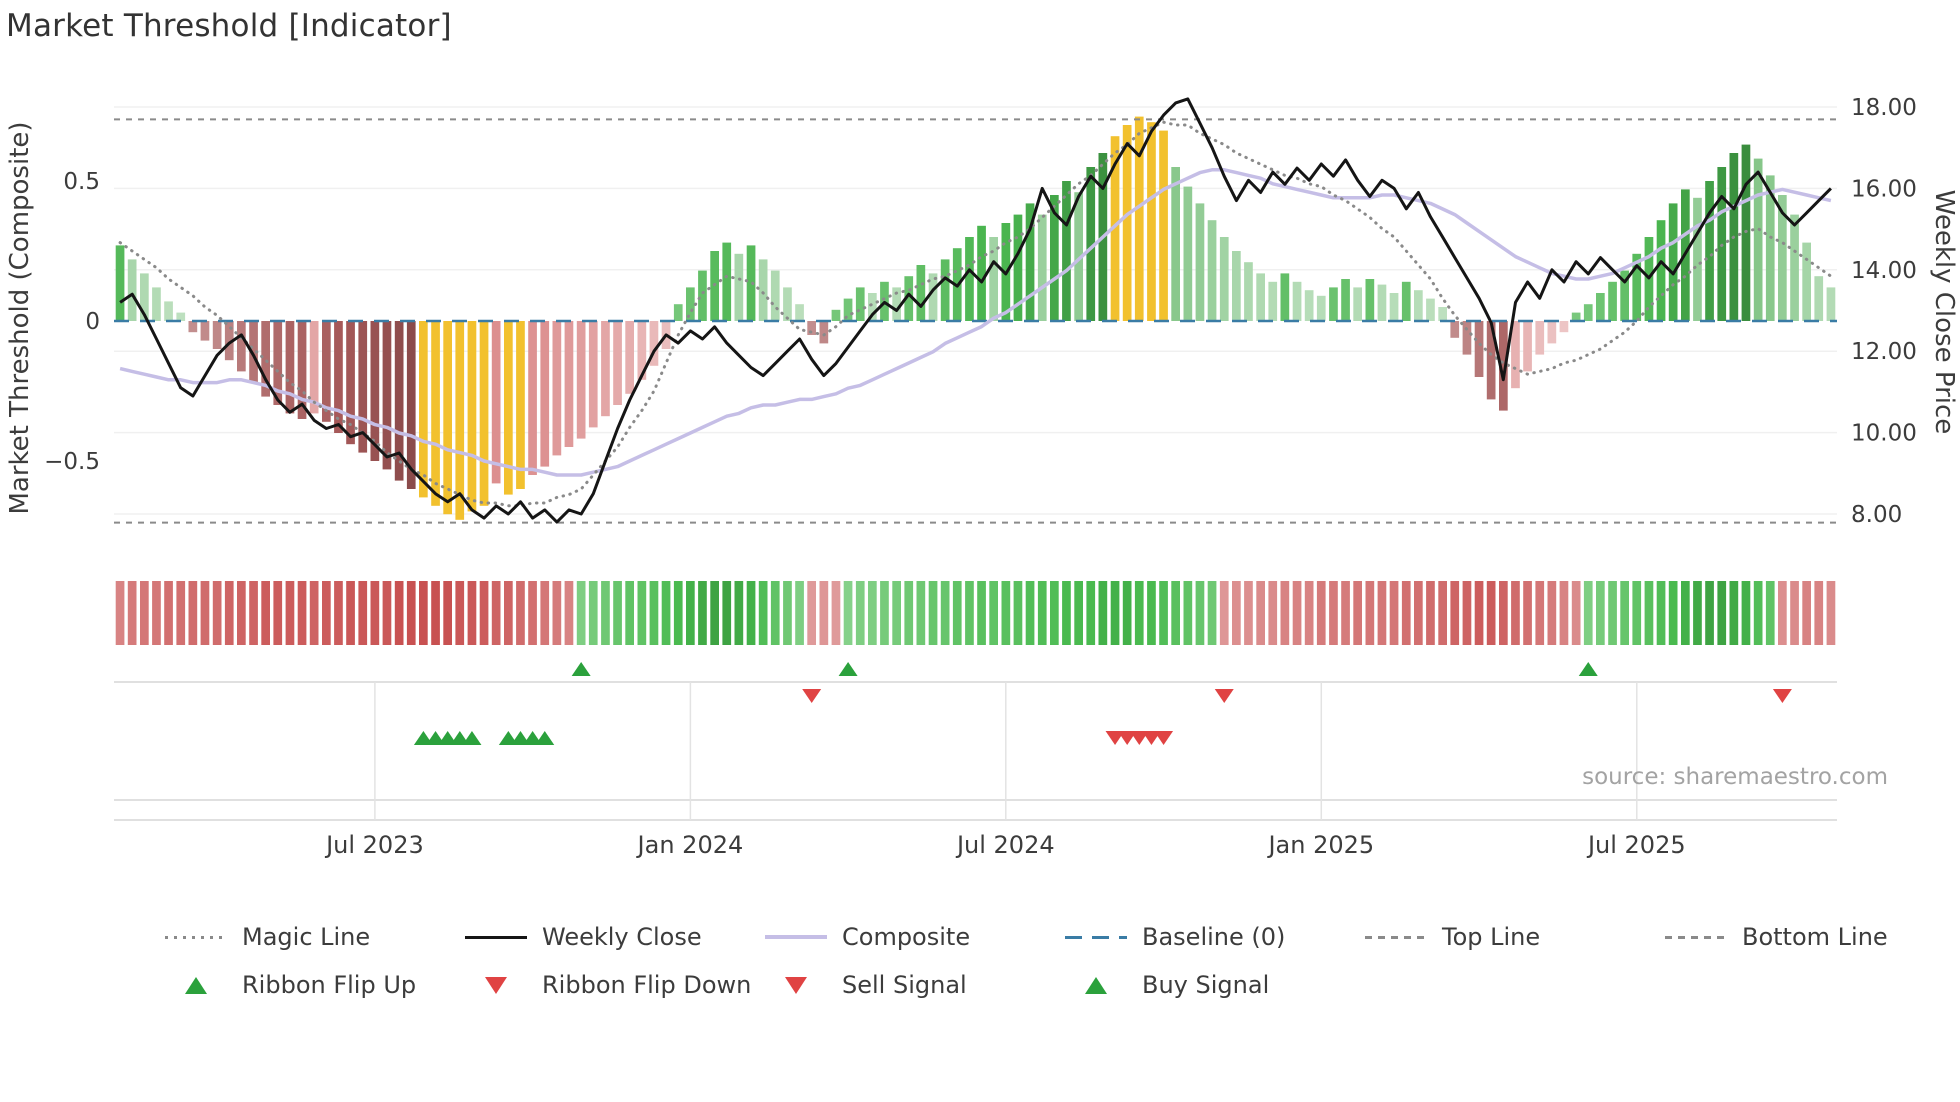  What do you see at coordinates (1782, 696) in the screenshot?
I see `ribbon-flip-down-marker` at bounding box center [1782, 696].